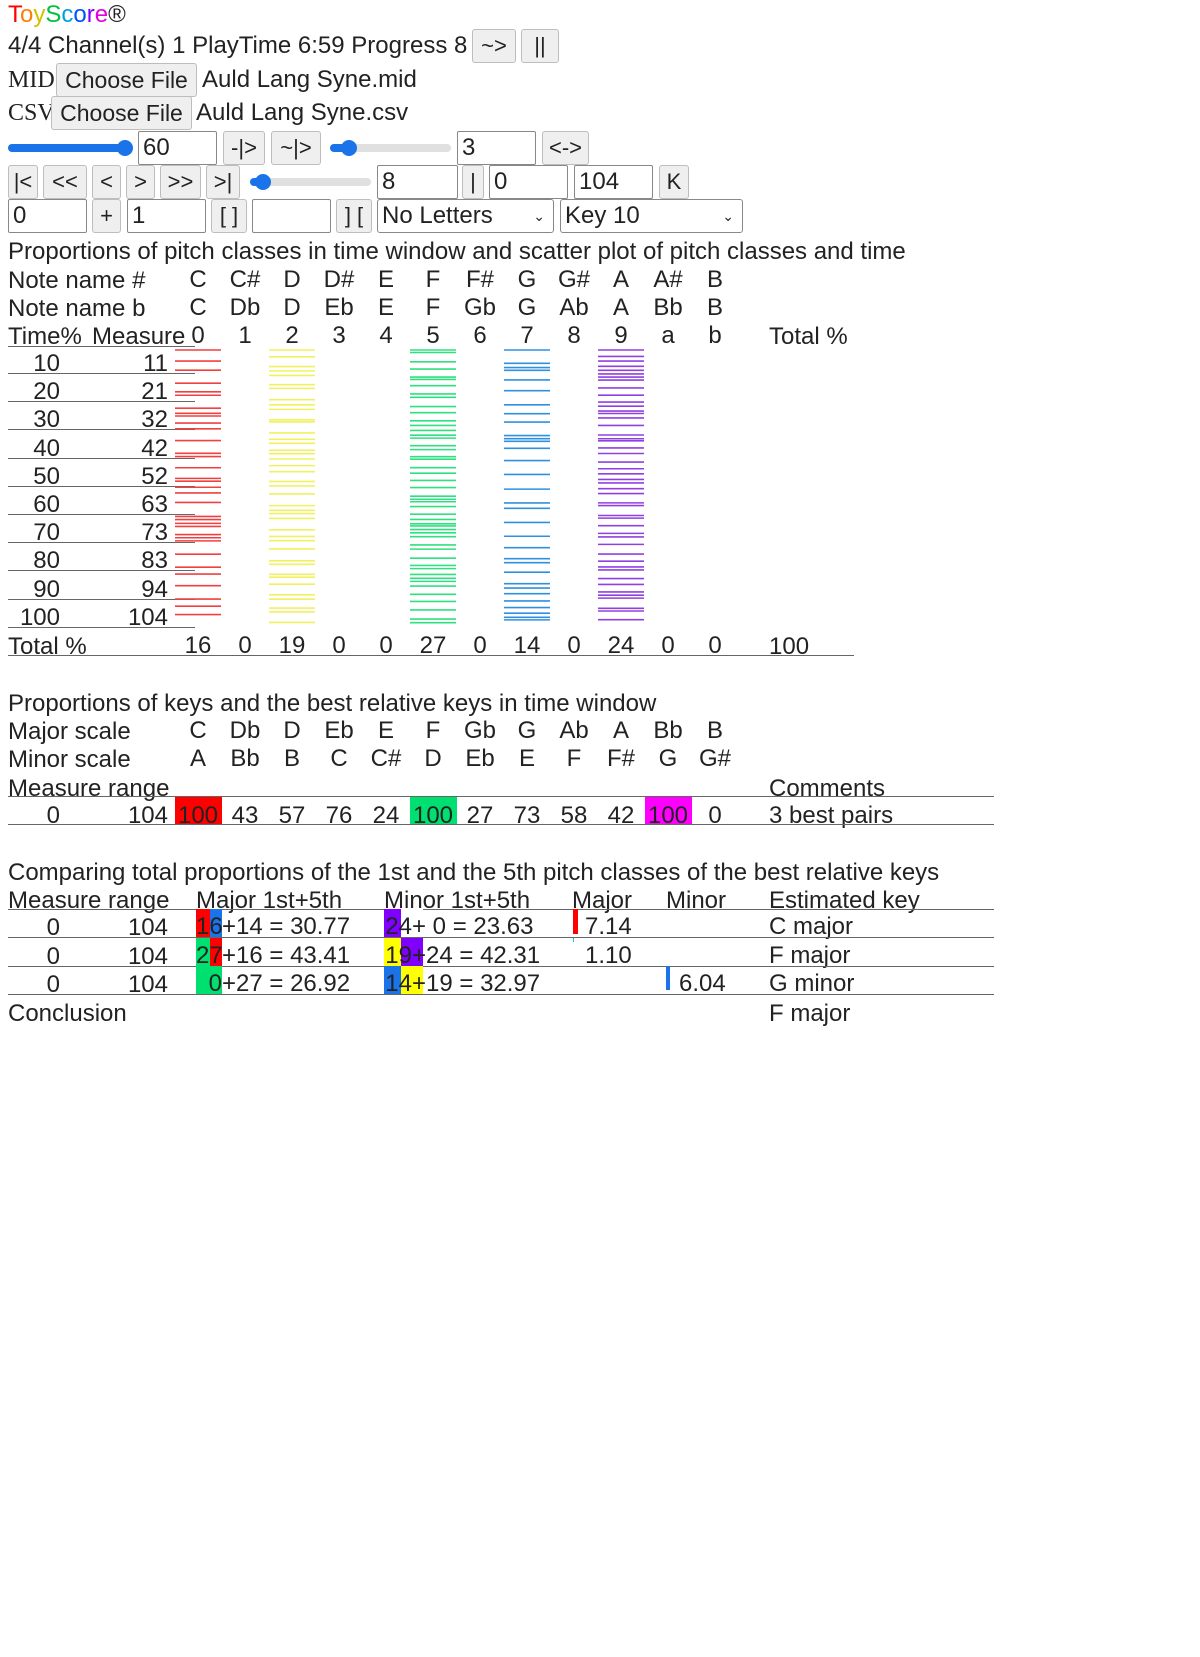  What do you see at coordinates (245, 279) in the screenshot?
I see `pitch-header-row1-1: C#` at bounding box center [245, 279].